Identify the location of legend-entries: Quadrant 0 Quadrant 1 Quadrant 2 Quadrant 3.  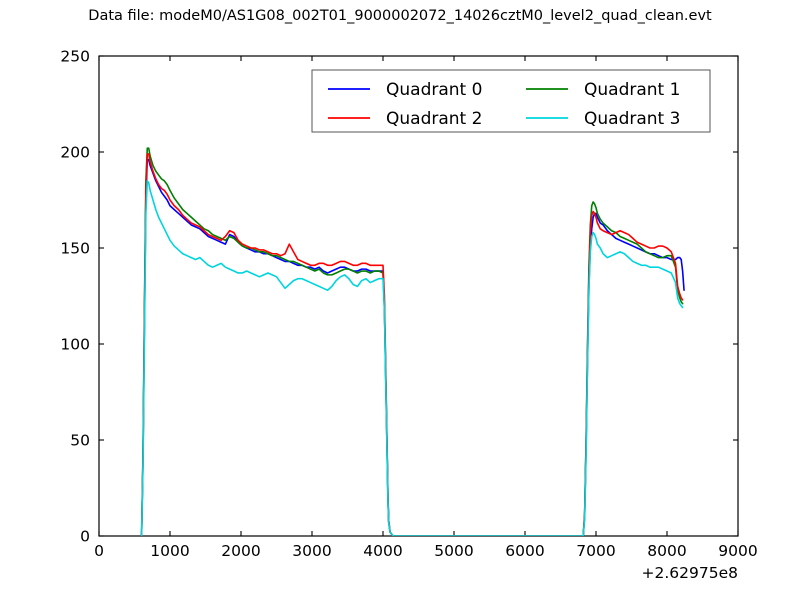
(504, 104).